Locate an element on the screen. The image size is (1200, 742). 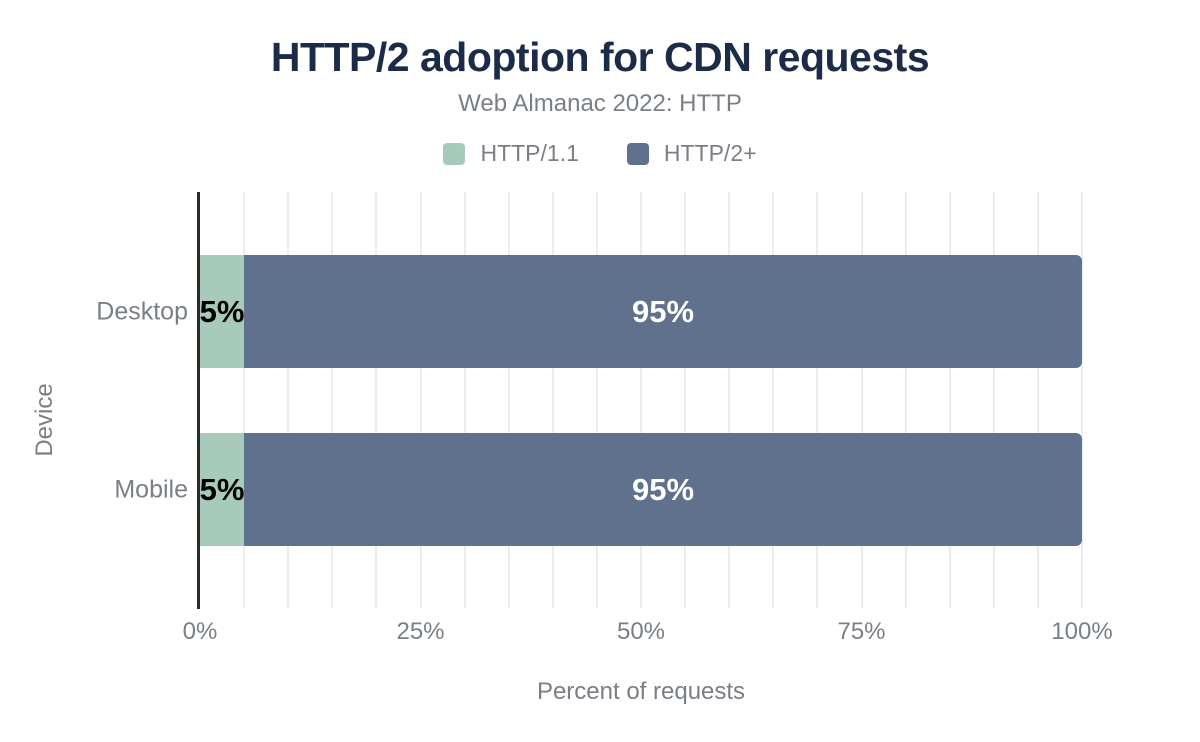
y-axis-category-label-mobile: Mobile is located at coordinates (151, 489).